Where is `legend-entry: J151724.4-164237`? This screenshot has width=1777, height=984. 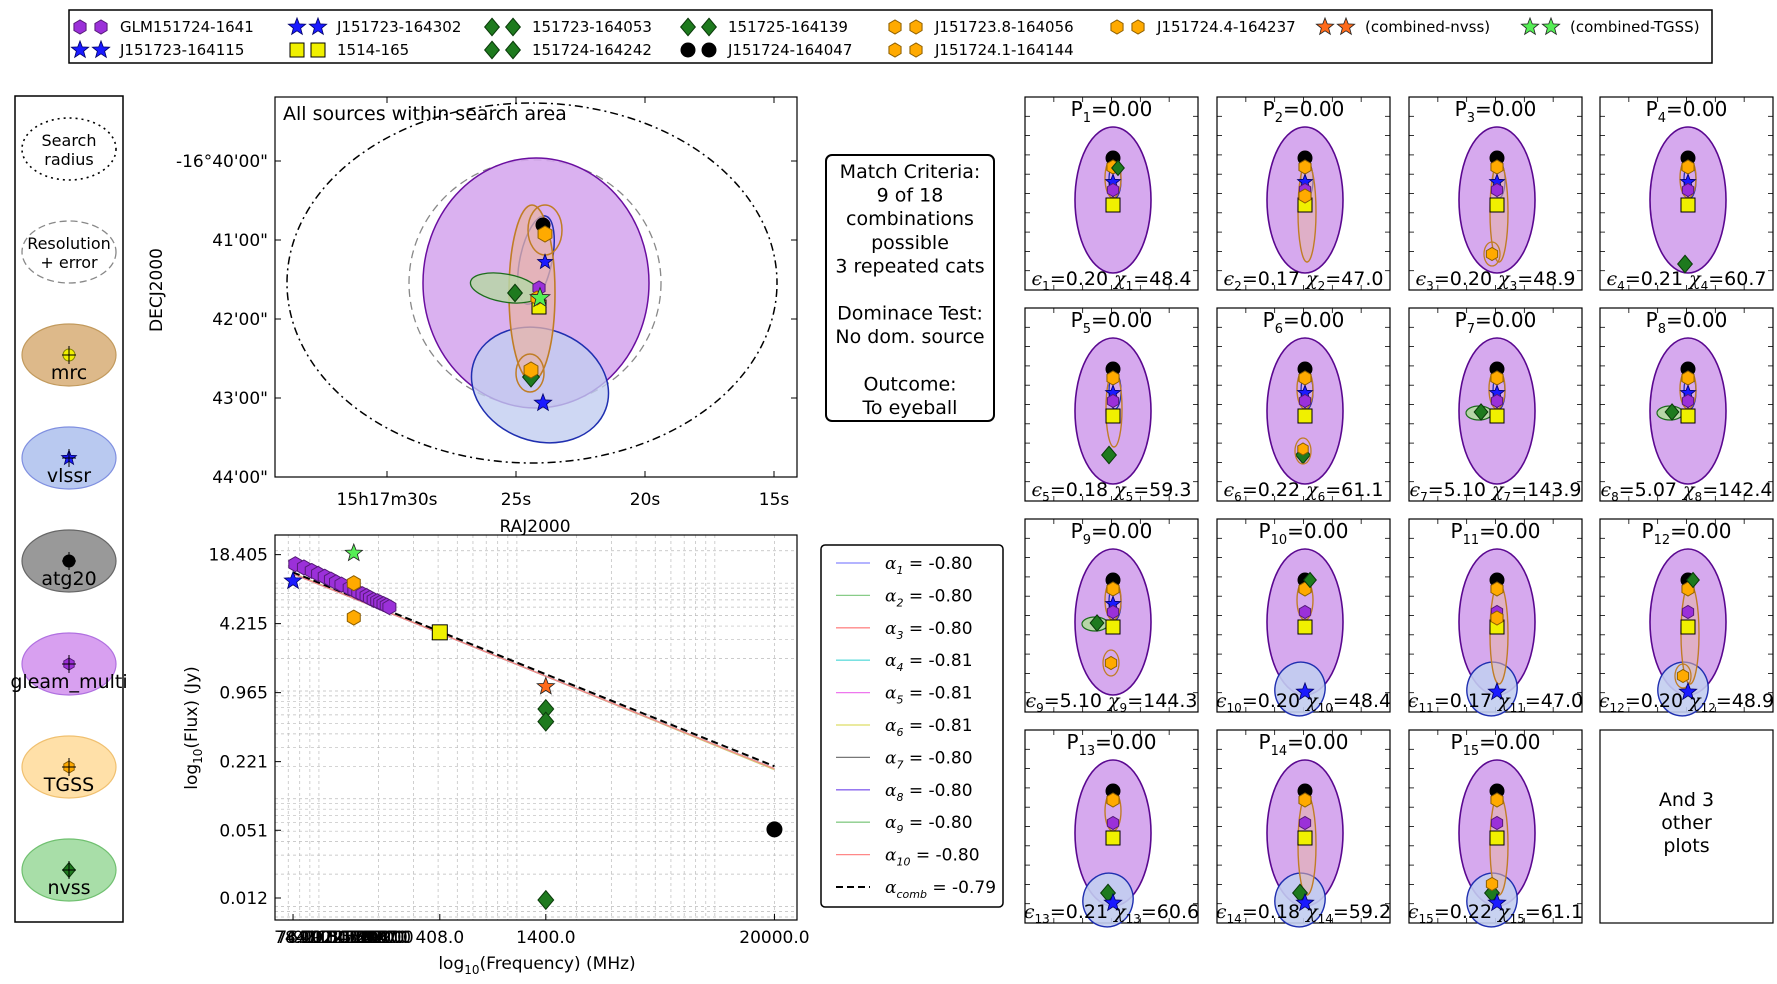
legend-entry: J151724.4-164237 is located at coordinates (1203, 27).